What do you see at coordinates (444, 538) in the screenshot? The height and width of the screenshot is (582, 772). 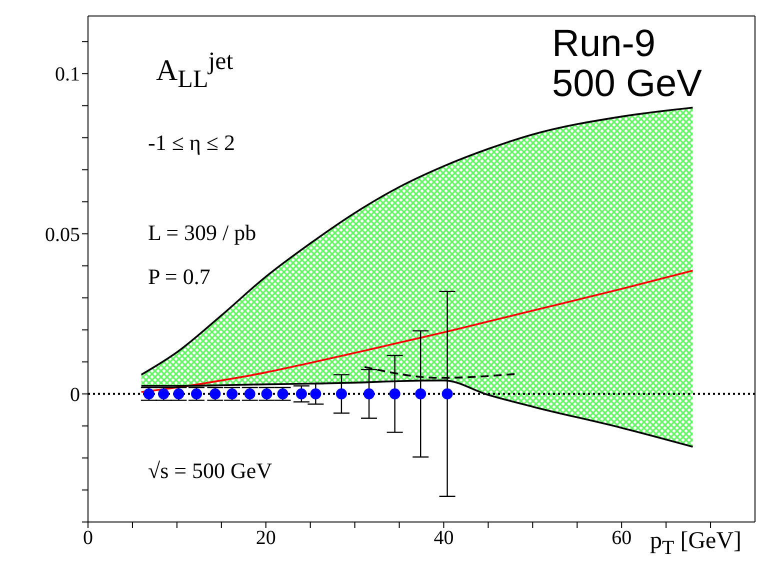 I see `x-tick-label: 40` at bounding box center [444, 538].